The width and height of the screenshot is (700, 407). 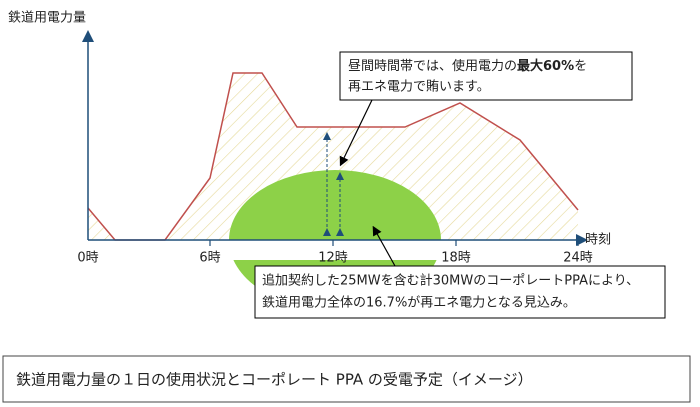 I want to click on caption-box, so click(x=346, y=379).